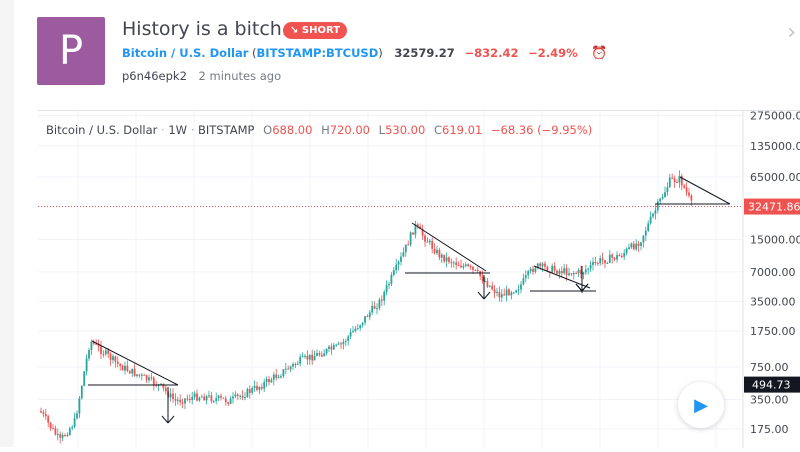 The image size is (800, 452). What do you see at coordinates (7, 223) in the screenshot?
I see `left-panel-edge` at bounding box center [7, 223].